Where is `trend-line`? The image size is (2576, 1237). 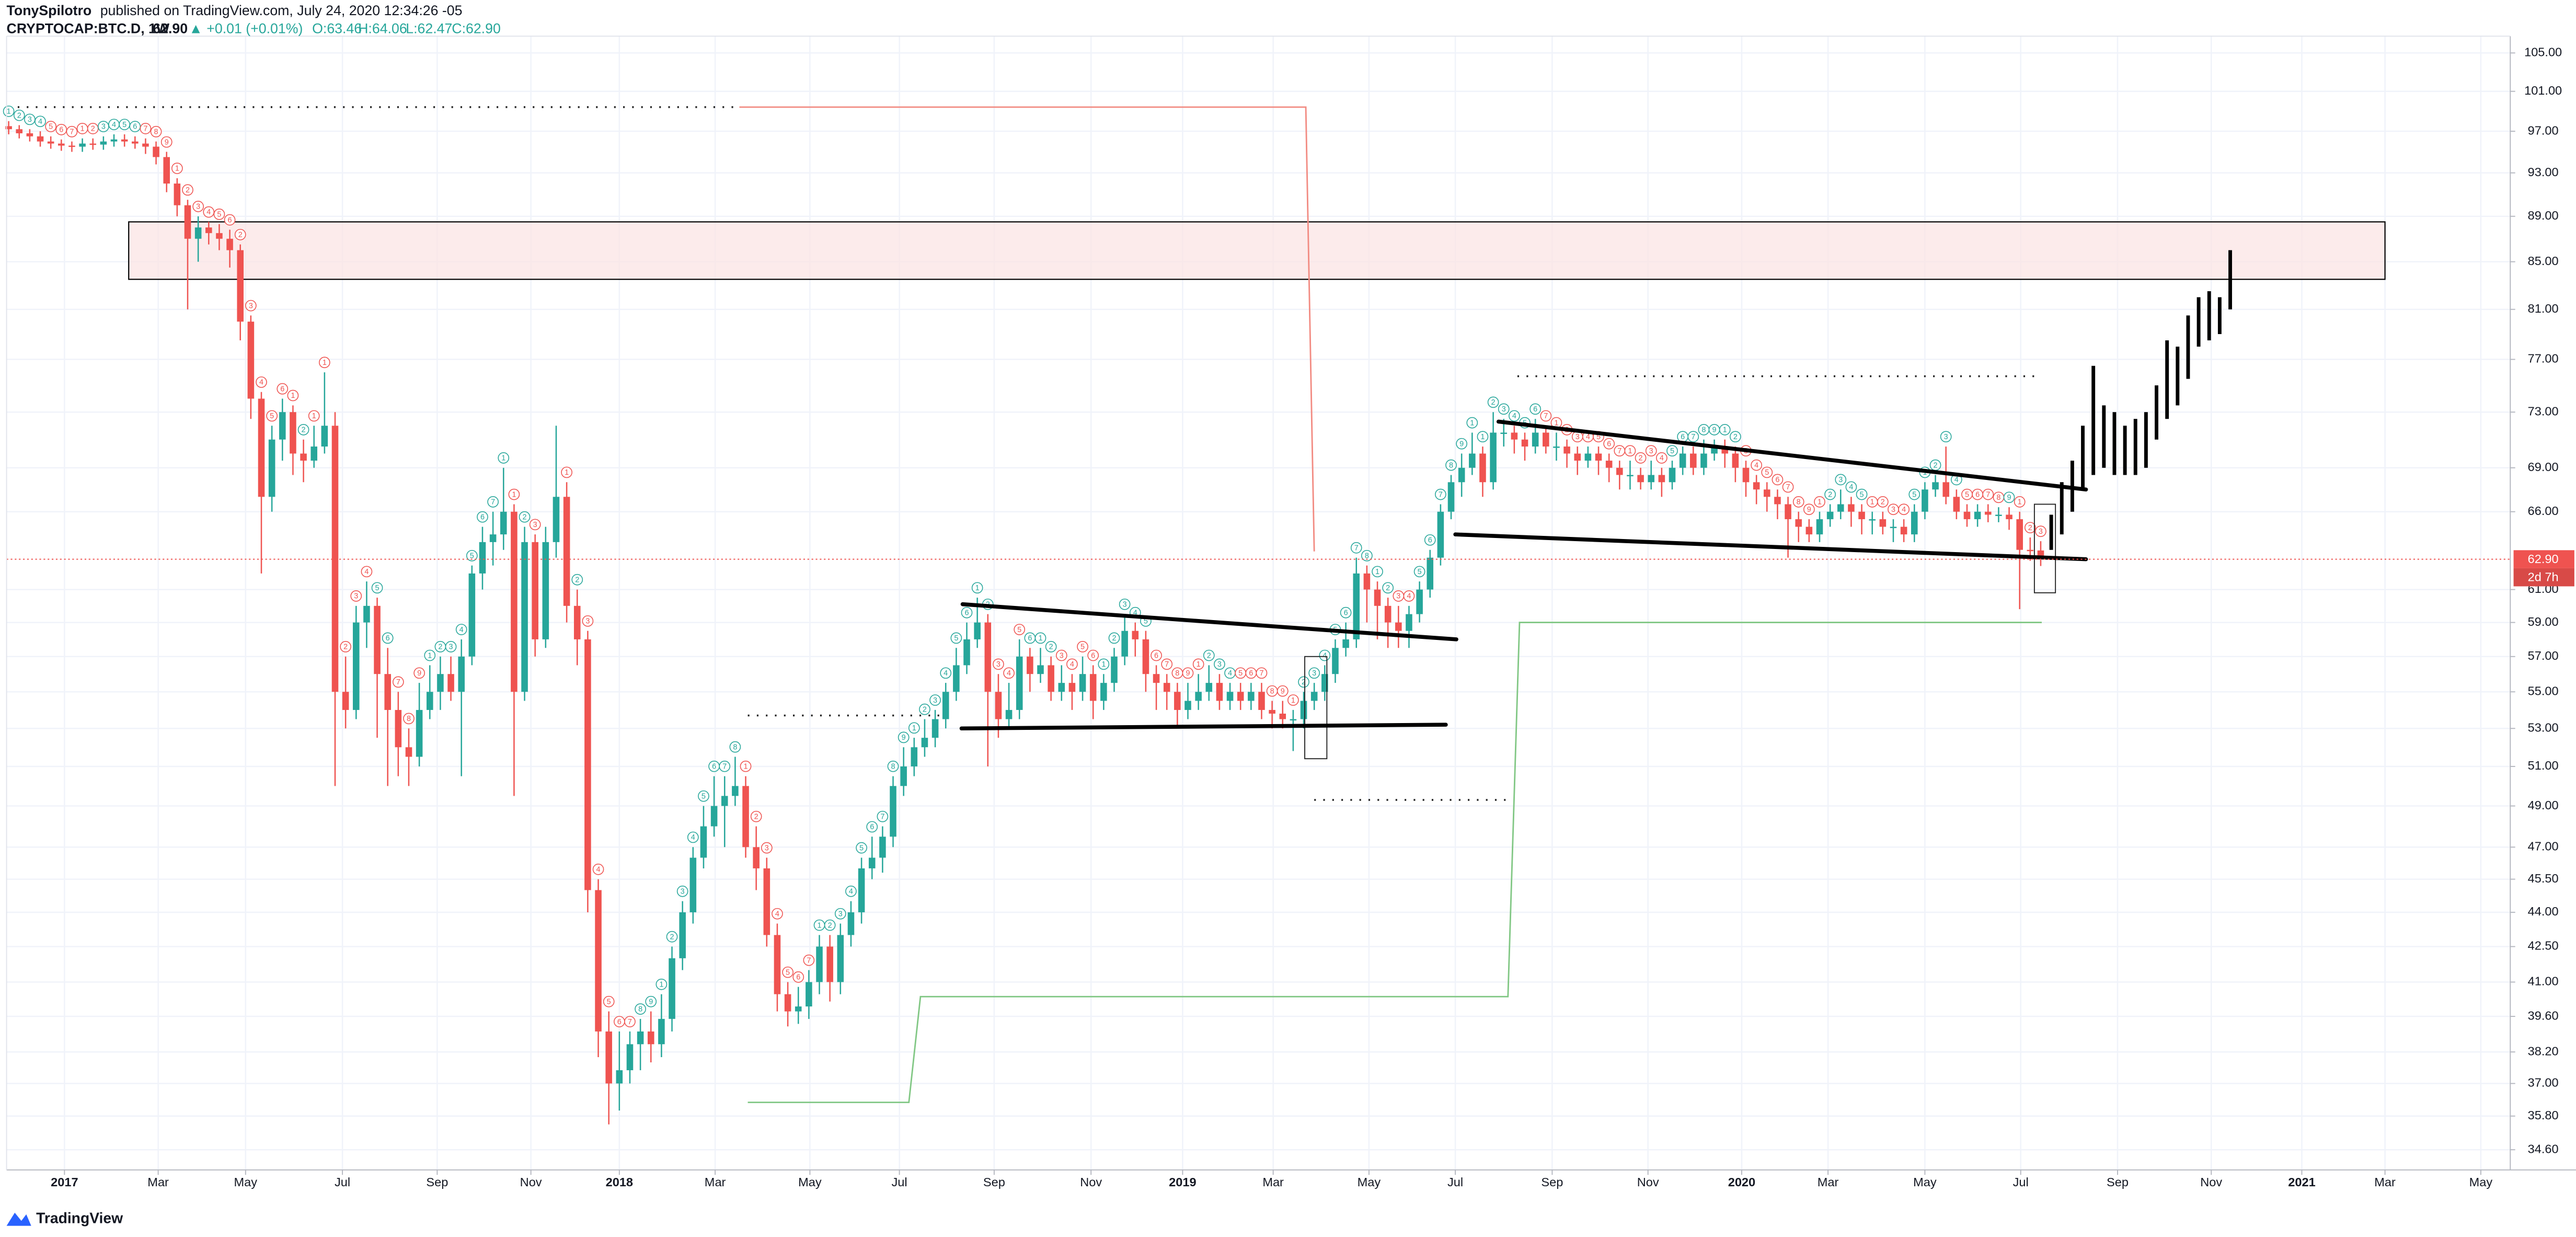
trend-line is located at coordinates (1209, 622).